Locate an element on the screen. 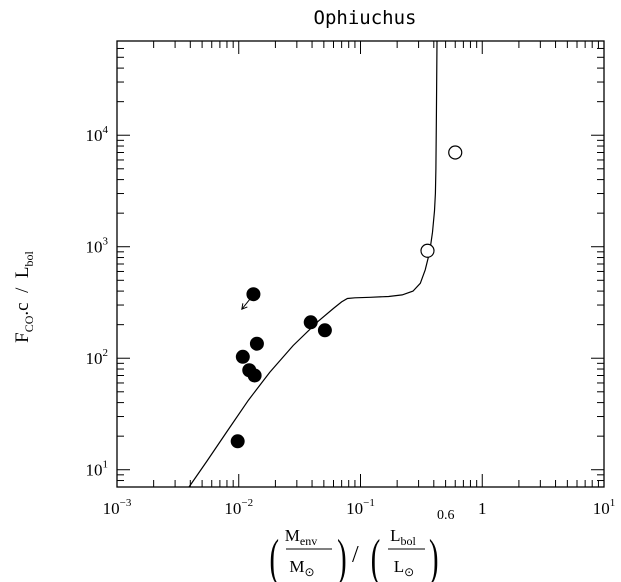 The image size is (621, 582). x-tick-label: 10⁻¹ is located at coordinates (360, 507).